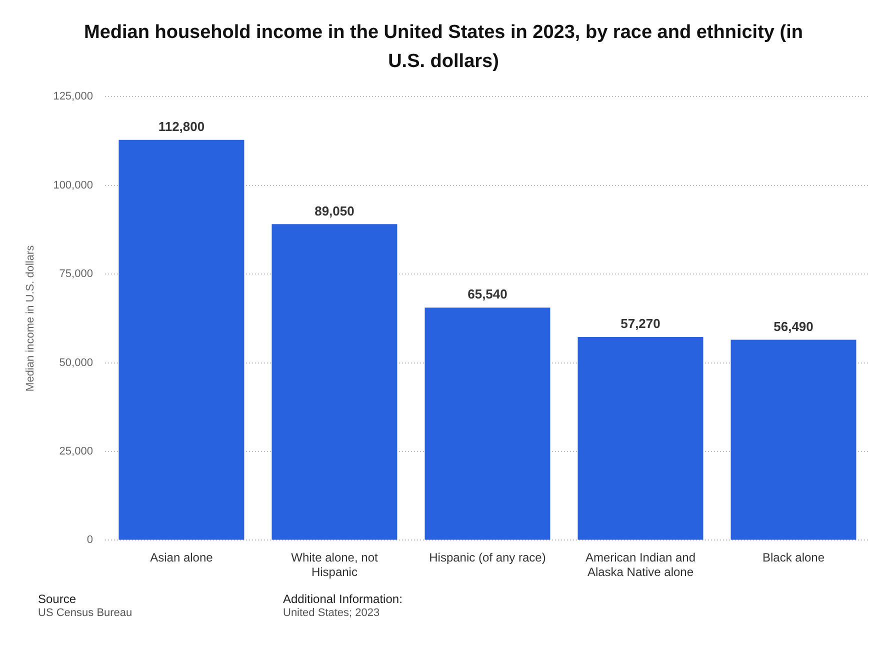 Image resolution: width=887 pixels, height=650 pixels. I want to click on y-tick-label: 125,000, so click(73, 96).